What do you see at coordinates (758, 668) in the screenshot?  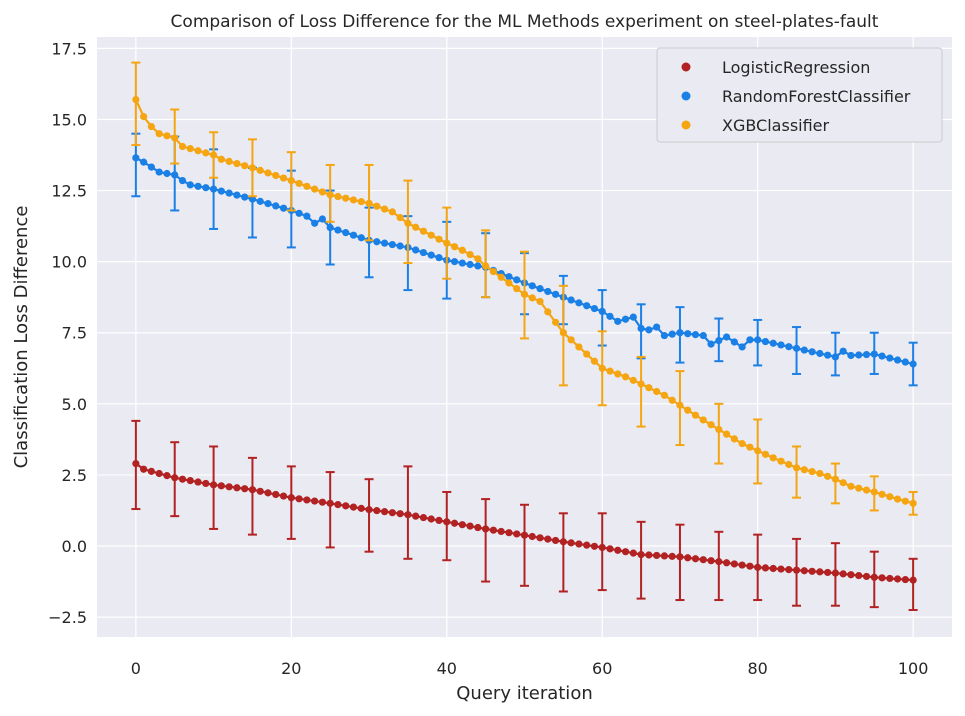 I see `x-tick-label: 80` at bounding box center [758, 668].